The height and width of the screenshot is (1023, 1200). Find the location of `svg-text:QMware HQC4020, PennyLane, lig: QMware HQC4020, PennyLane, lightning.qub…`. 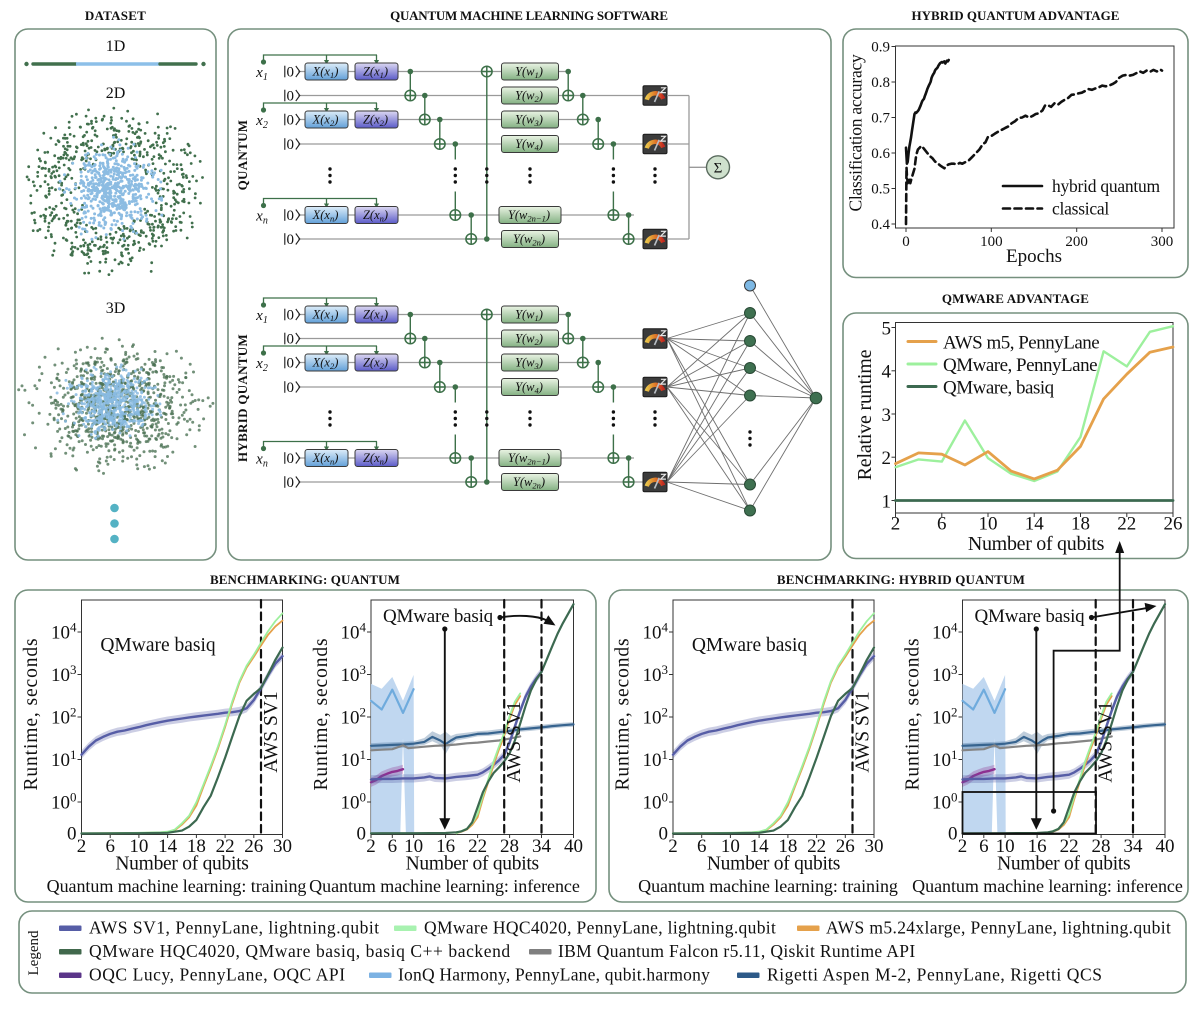

svg-text:QMware HQC4020, PennyLane, lig: QMware HQC4020, PennyLane, lightning.qub… is located at coordinates (600, 928).